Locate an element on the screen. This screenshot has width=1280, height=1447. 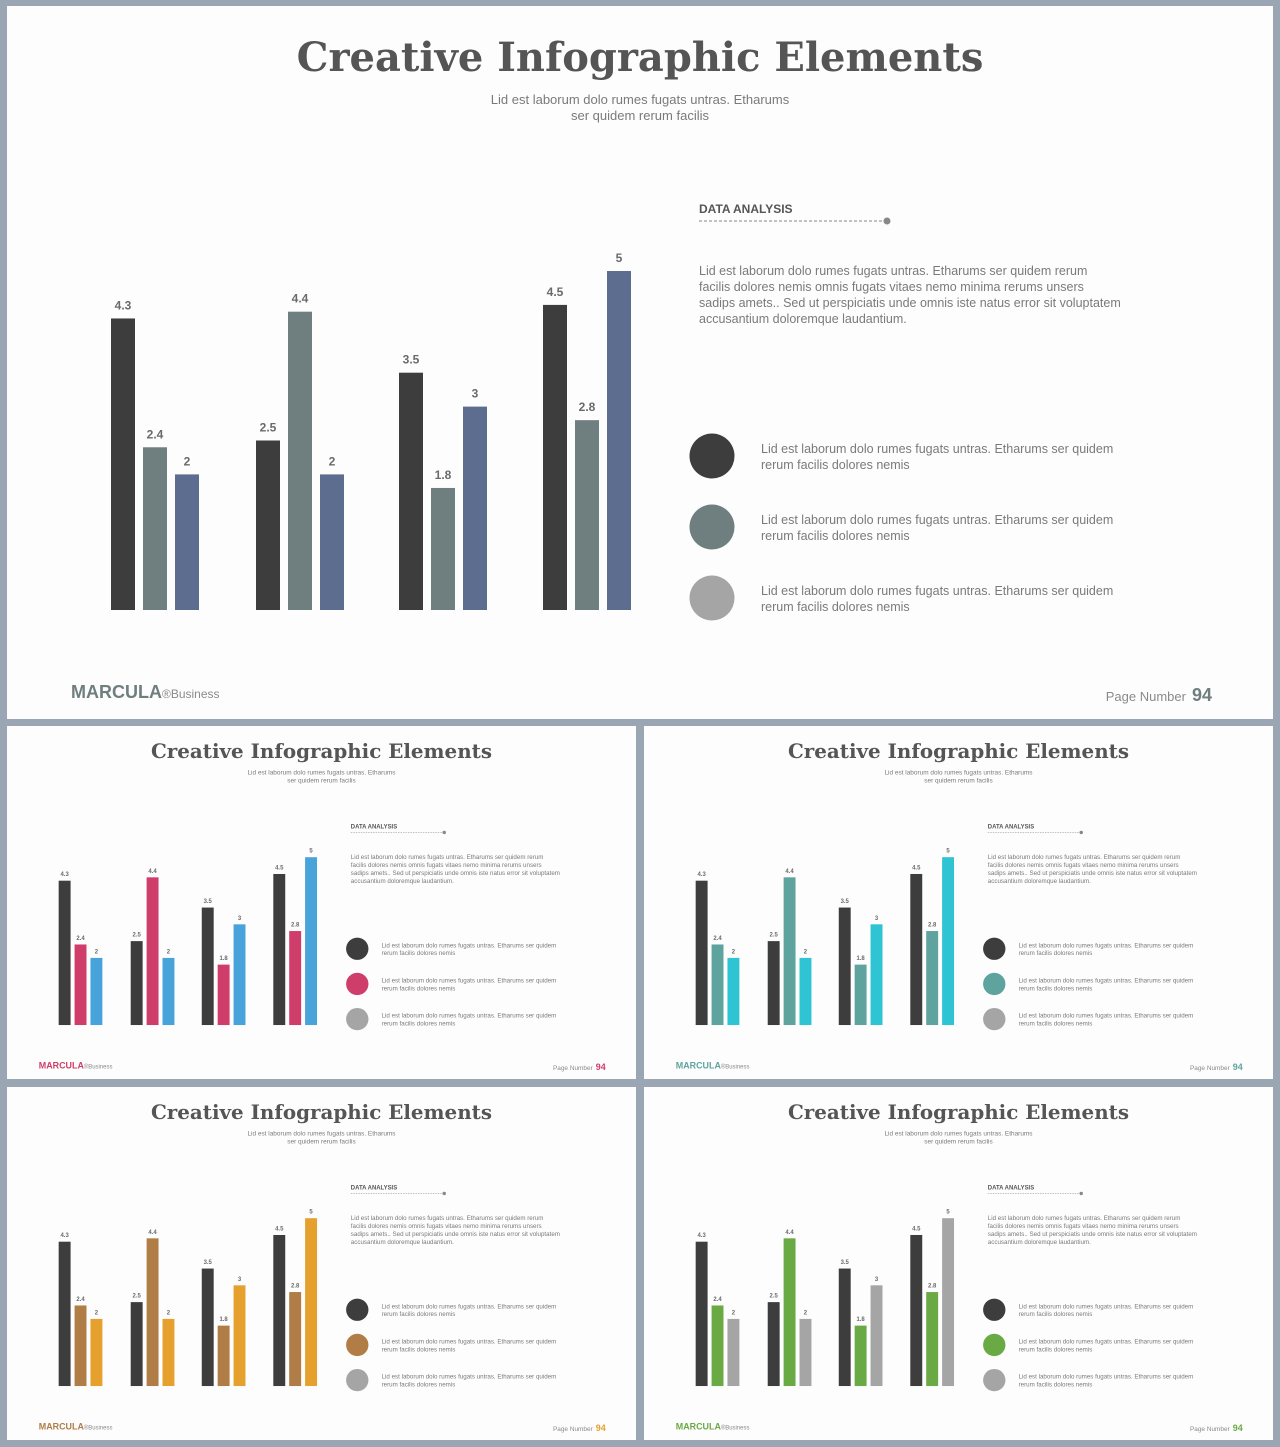
brand-suffix: ®Business is located at coordinates (98, 1067).